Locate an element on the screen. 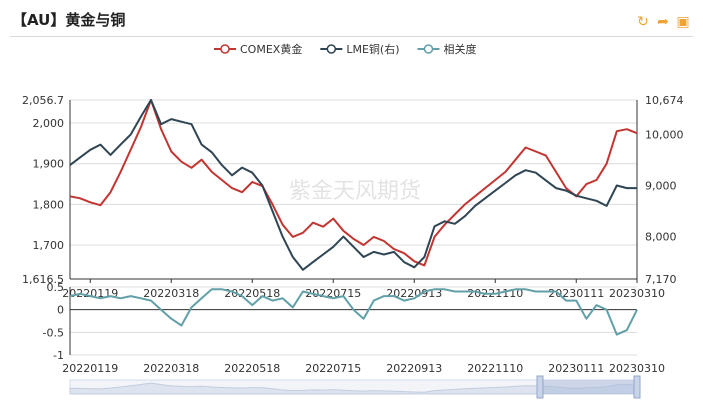  save-image-icon: ▣ is located at coordinates (683, 22).